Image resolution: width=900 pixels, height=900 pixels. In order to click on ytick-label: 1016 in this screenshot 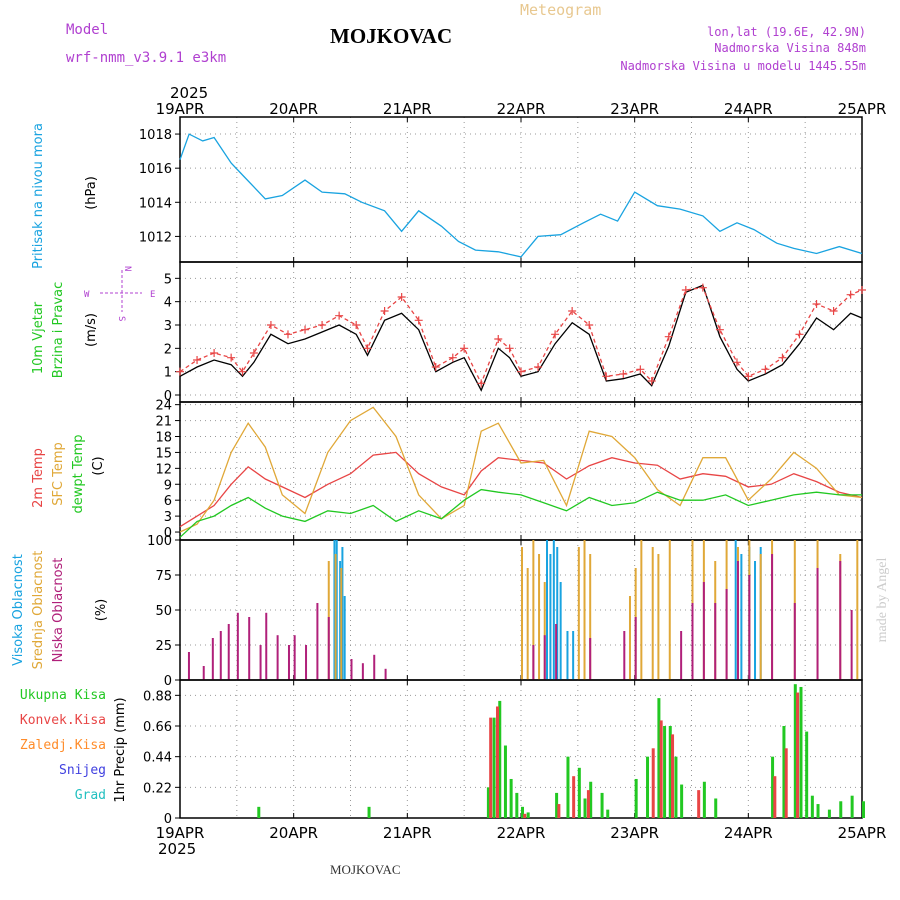, I will do `click(155, 169)`.